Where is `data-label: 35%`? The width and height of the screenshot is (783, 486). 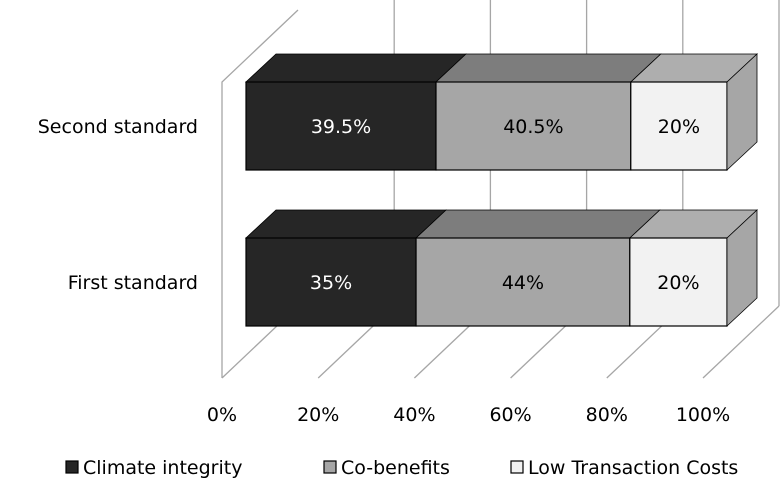
data-label: 35% is located at coordinates (331, 283).